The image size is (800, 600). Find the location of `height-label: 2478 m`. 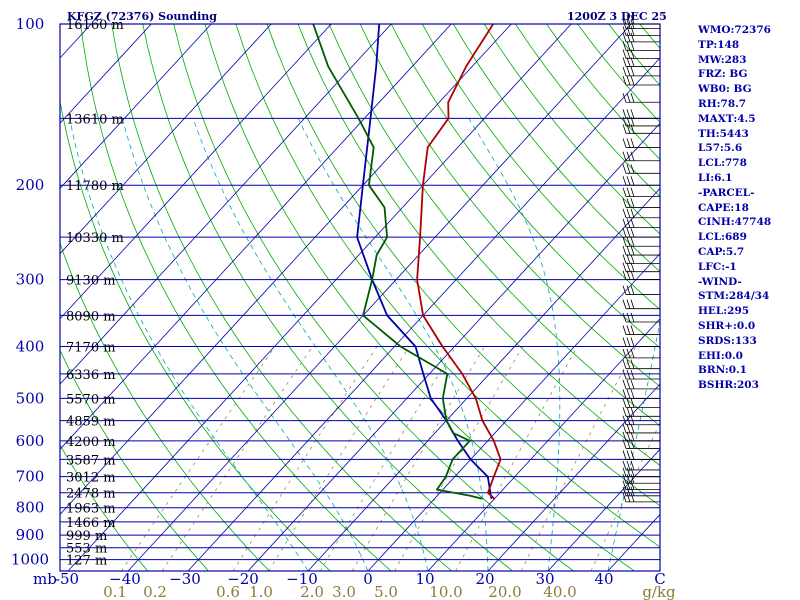

height-label: 2478 m is located at coordinates (91, 494).